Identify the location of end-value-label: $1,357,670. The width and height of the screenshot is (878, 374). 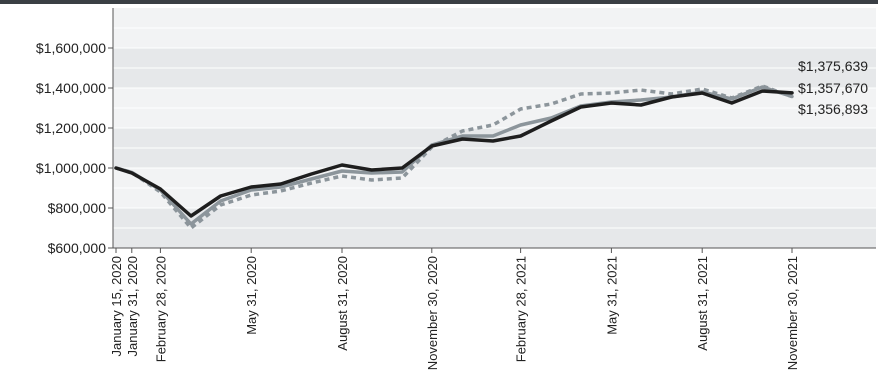
(833, 88).